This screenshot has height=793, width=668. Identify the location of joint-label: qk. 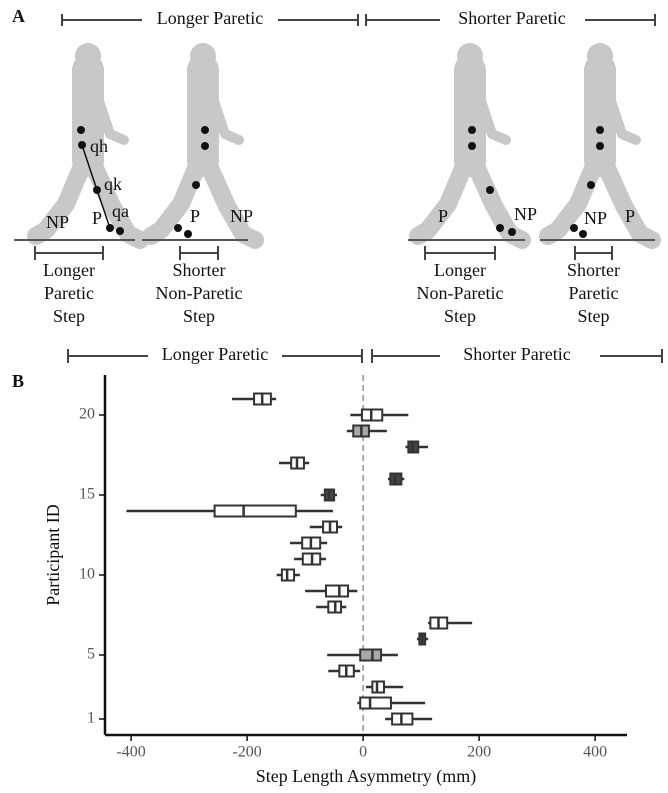
(113, 184).